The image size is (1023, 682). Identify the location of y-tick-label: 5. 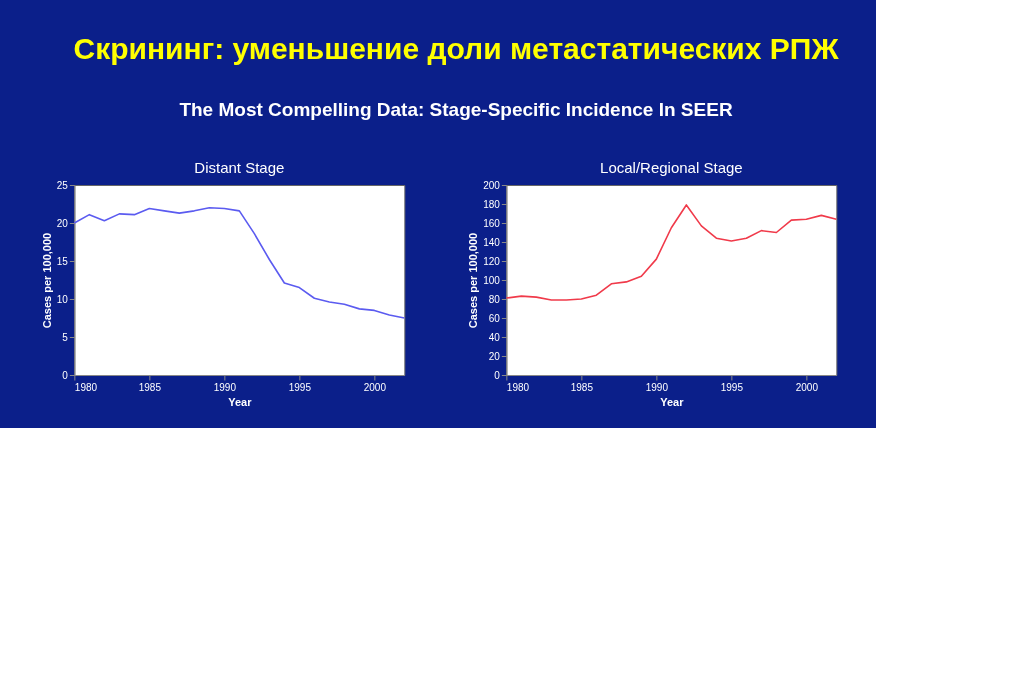
(65, 337).